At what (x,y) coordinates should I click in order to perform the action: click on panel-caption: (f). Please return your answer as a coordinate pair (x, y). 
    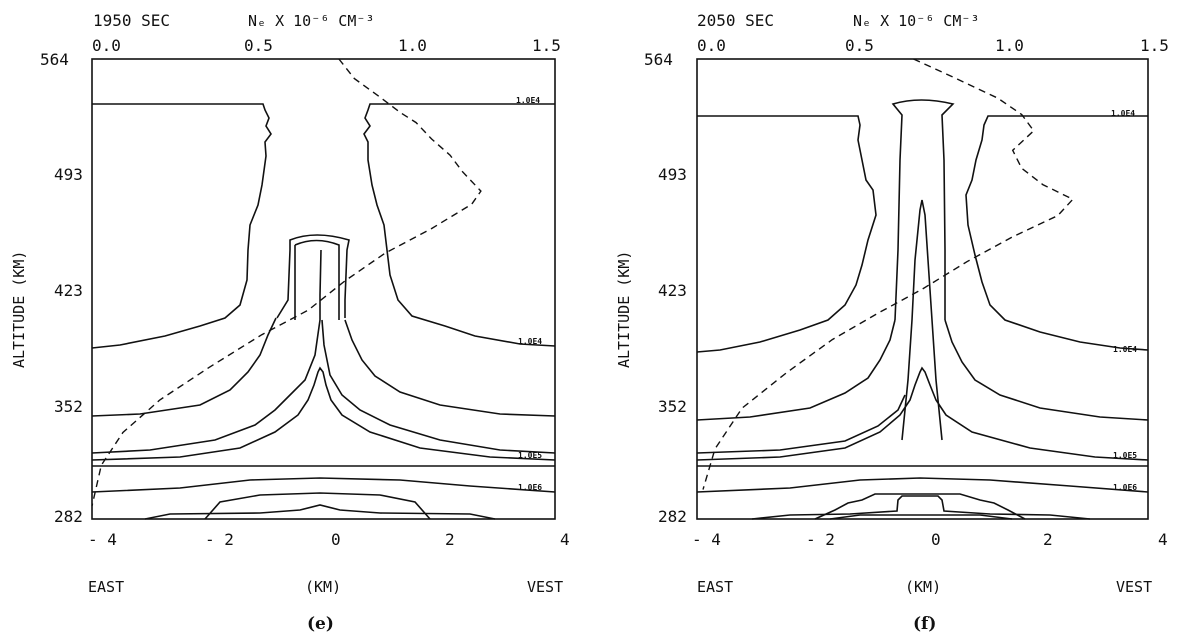
    Looking at the image, I should click on (924, 624).